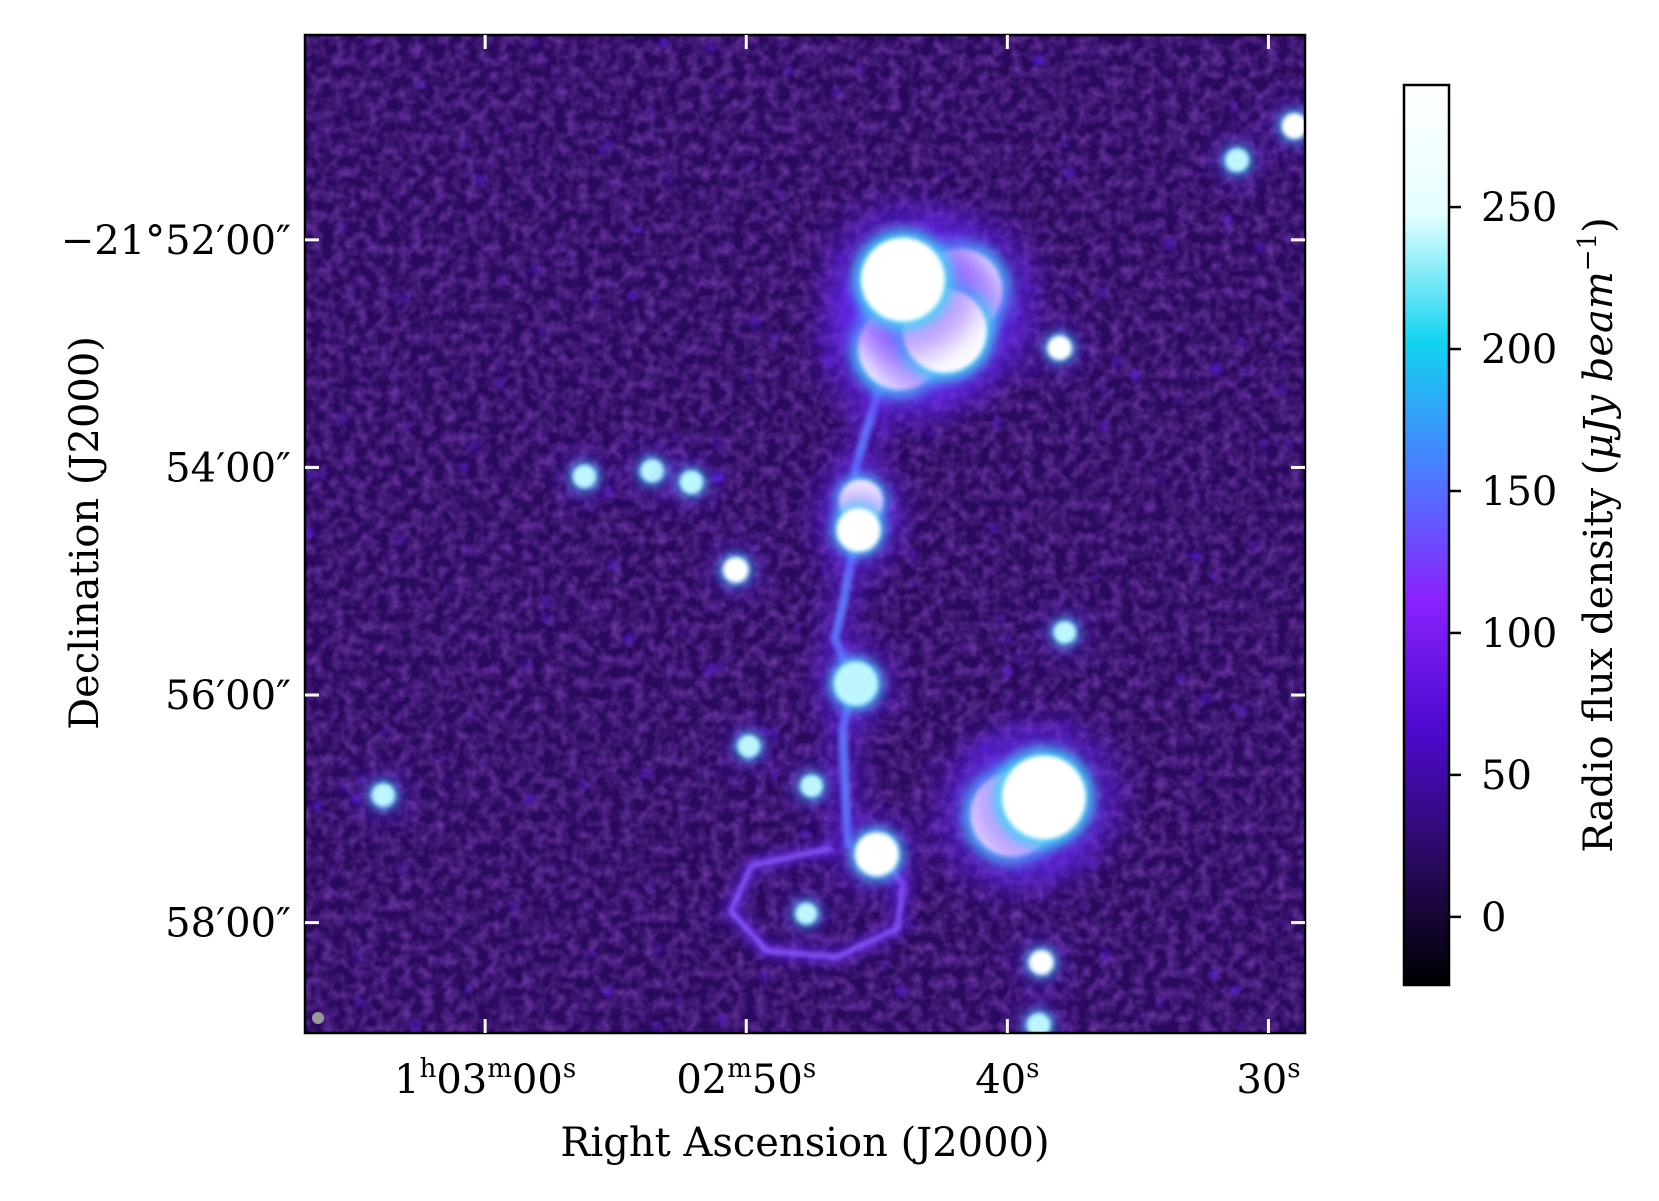  I want to click on x-axis-label: Right Ascension (J2000), so click(804, 1143).